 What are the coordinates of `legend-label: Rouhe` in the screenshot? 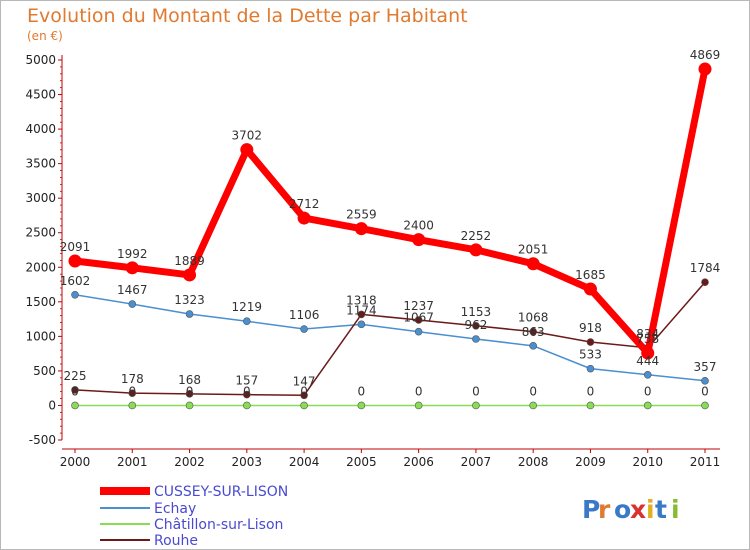 It's located at (176, 541).